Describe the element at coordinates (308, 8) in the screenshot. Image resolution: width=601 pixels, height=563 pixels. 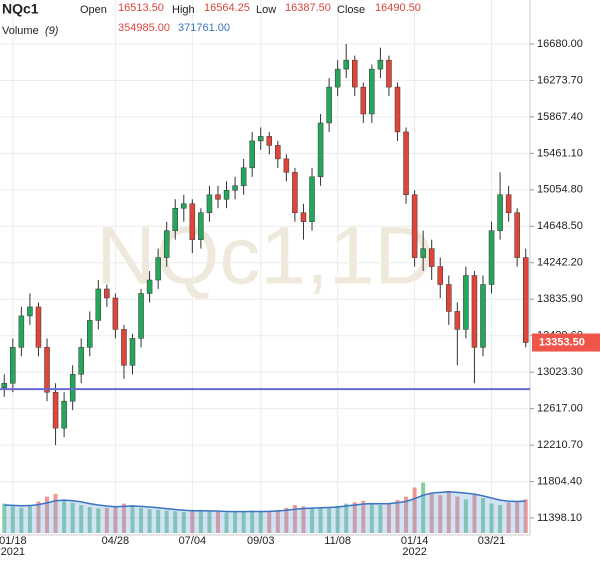
I see `value: 16387.50` at that location.